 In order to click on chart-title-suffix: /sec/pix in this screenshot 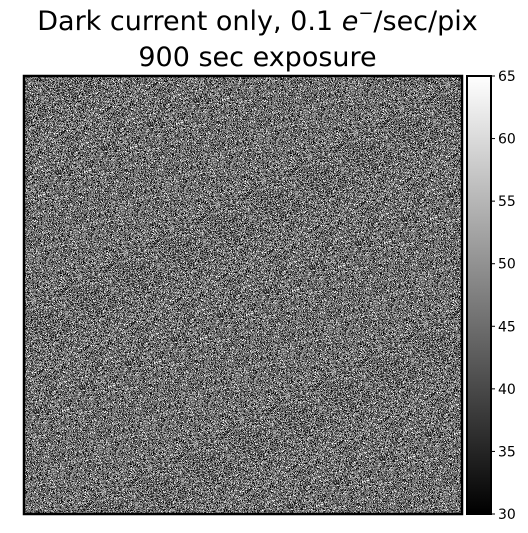, I will do `click(425, 21)`.